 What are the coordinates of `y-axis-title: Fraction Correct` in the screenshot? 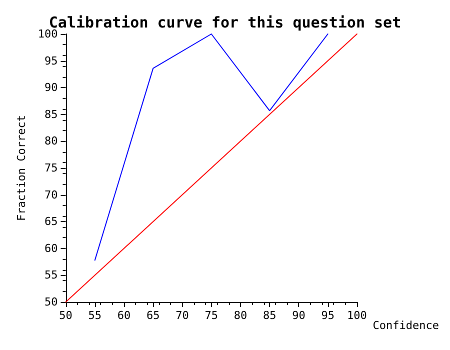 It's located at (21, 168).